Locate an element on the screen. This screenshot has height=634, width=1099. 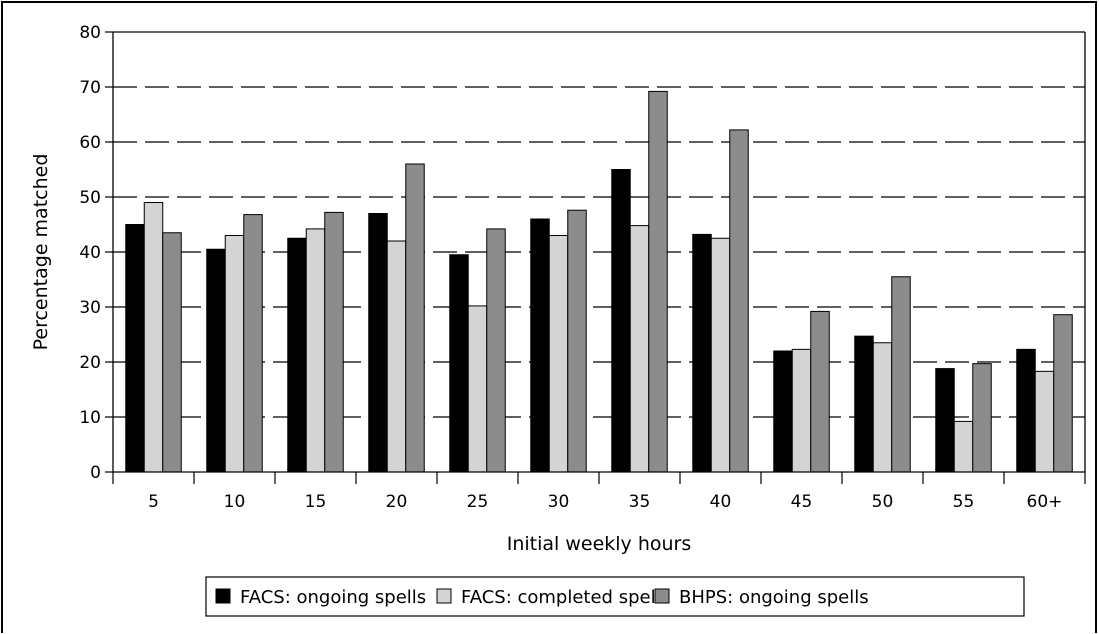
x-tick-label: 40 is located at coordinates (721, 502).